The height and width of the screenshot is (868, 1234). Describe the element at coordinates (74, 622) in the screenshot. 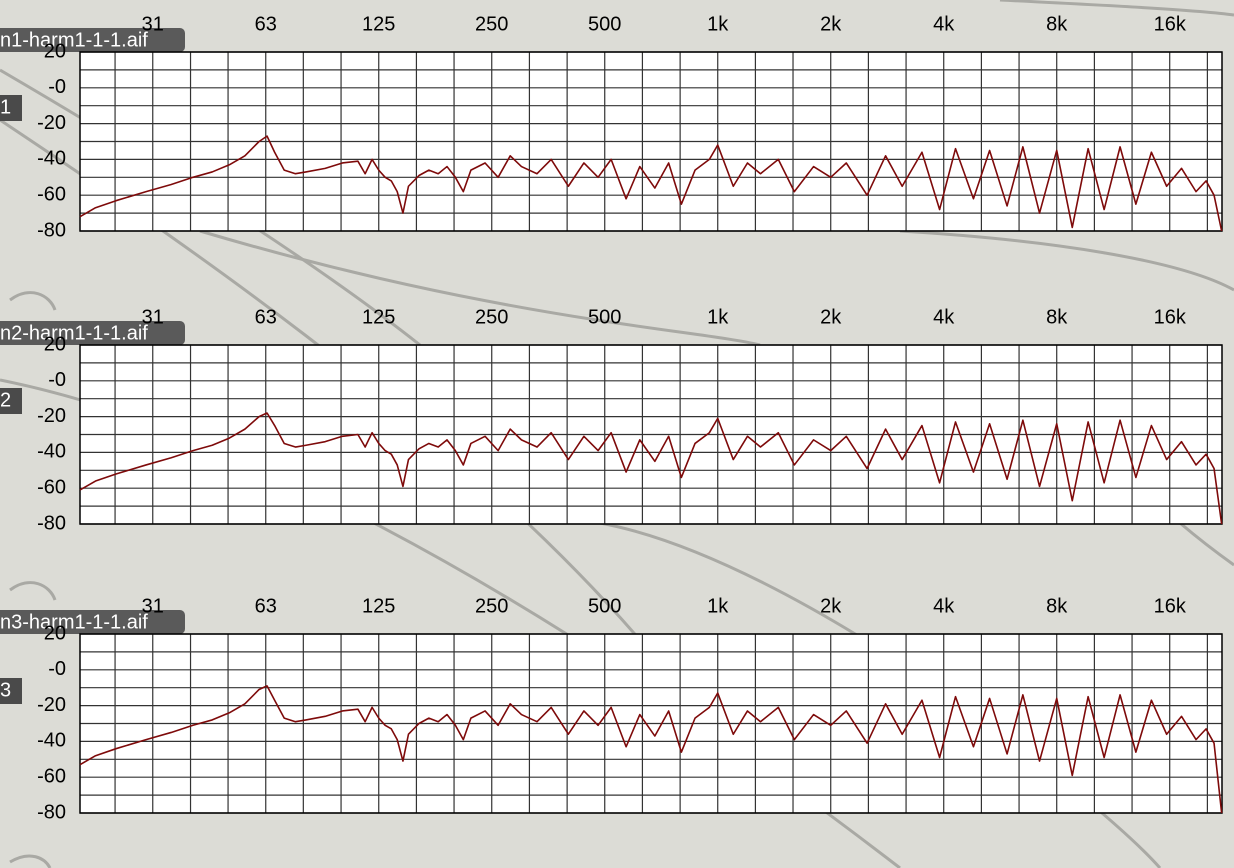

I see `object-label: n3-harm1-1-1.aif` at that location.